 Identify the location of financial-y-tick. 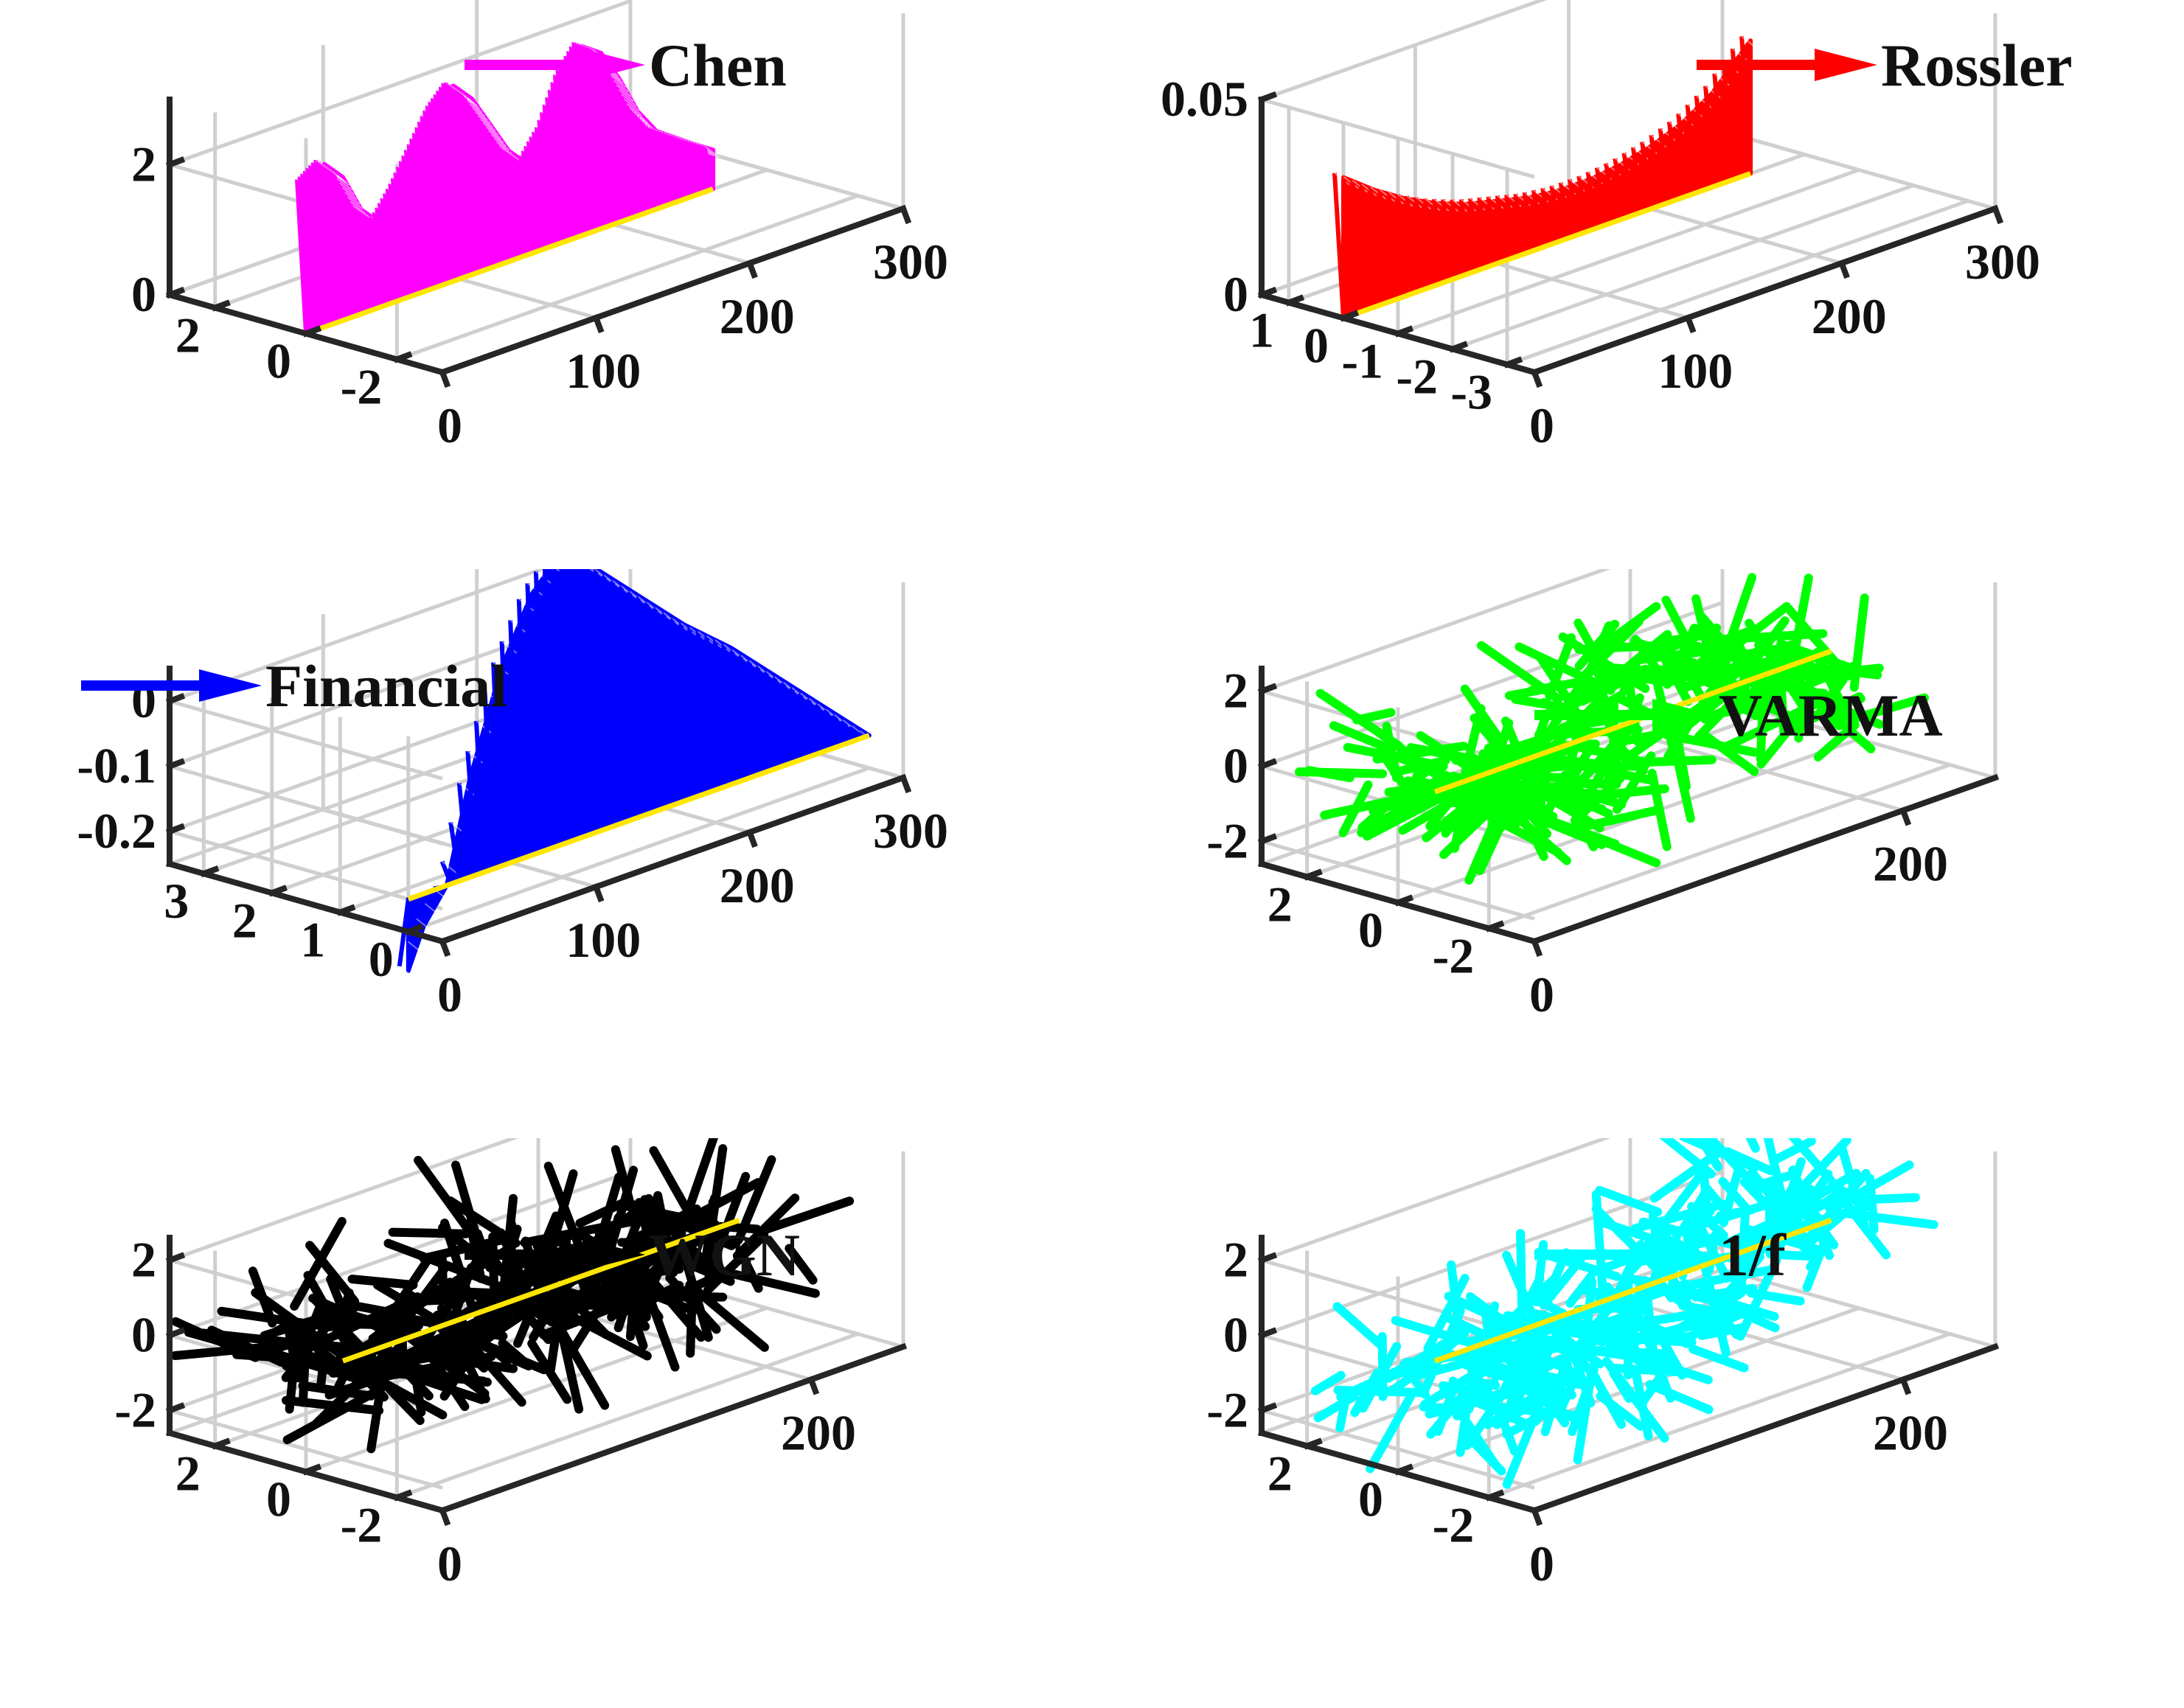
(278, 891).